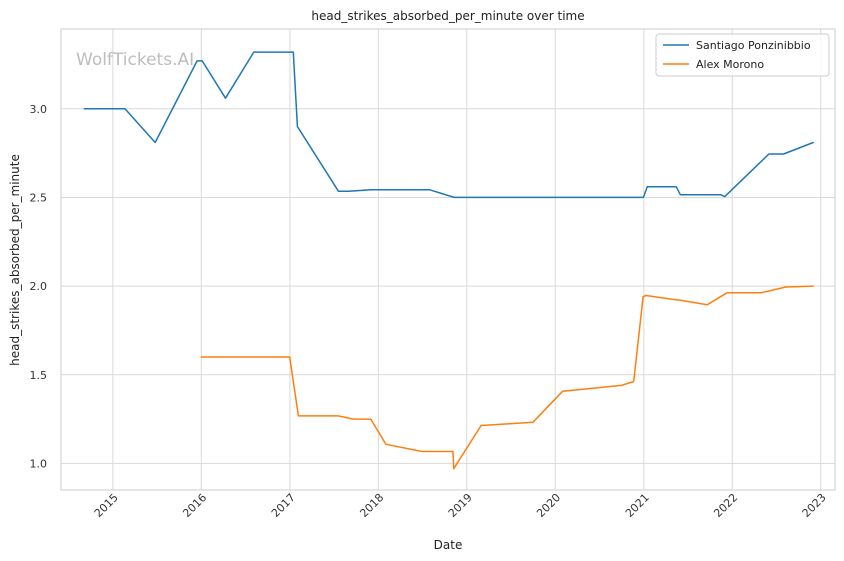  I want to click on y-tick-label: 2.0, so click(39, 286).